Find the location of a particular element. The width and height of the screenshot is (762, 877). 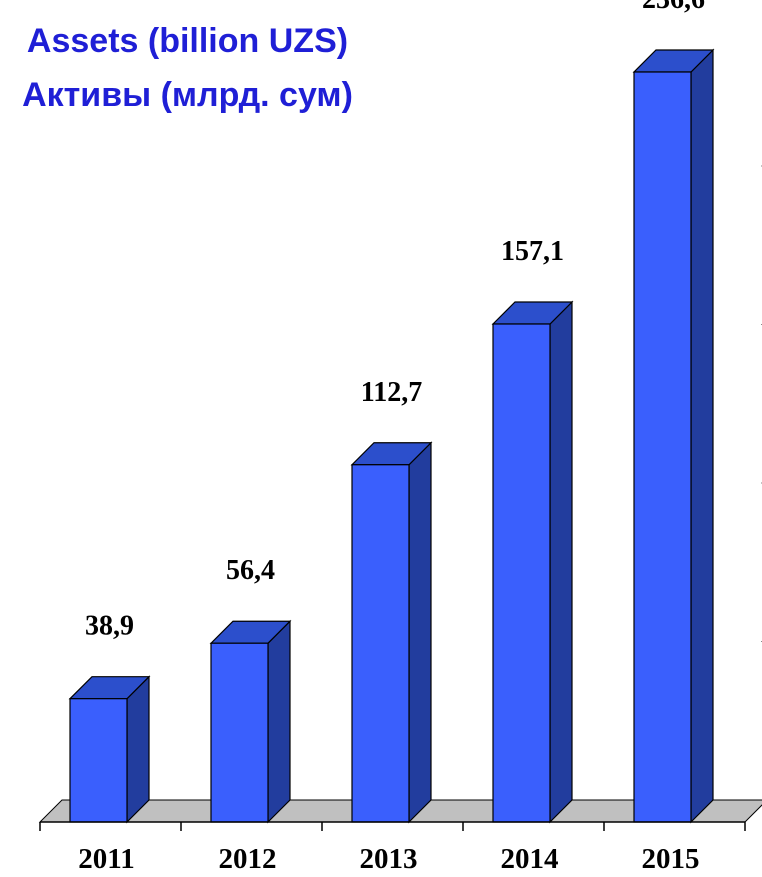

bar-2013 is located at coordinates (391, 632).